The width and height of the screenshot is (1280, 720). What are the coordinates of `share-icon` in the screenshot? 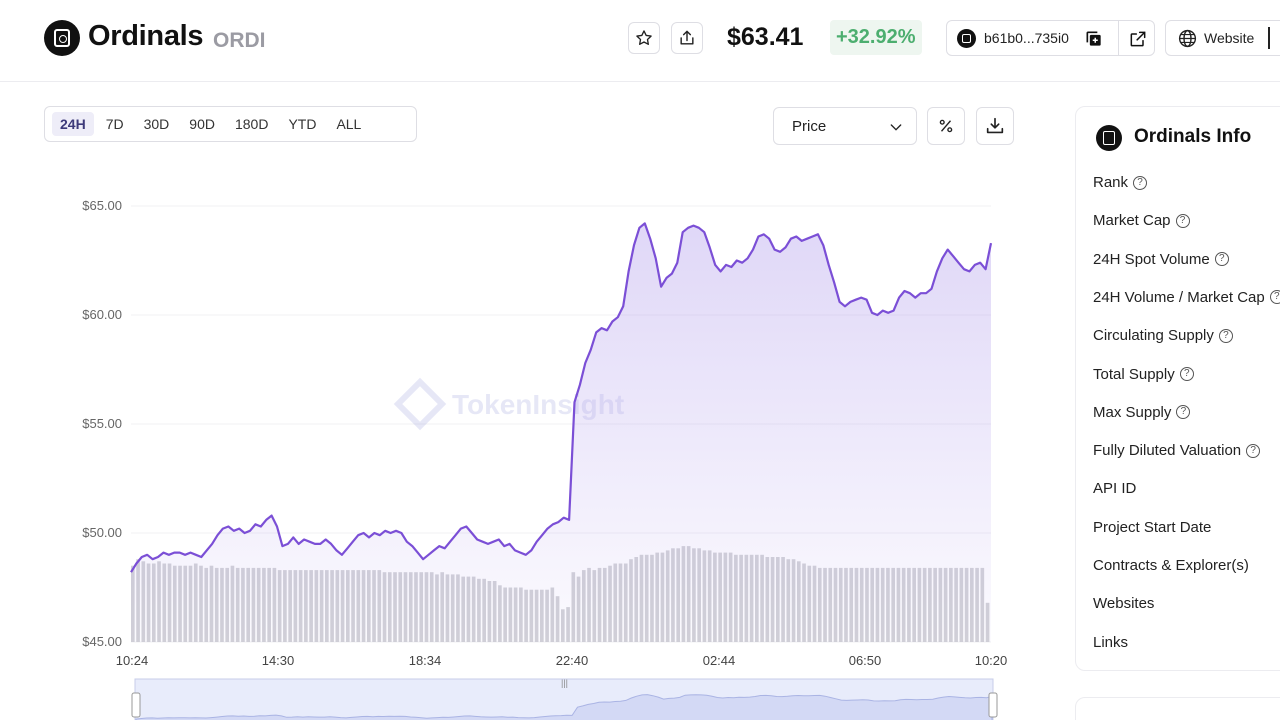 It's located at (687, 37).